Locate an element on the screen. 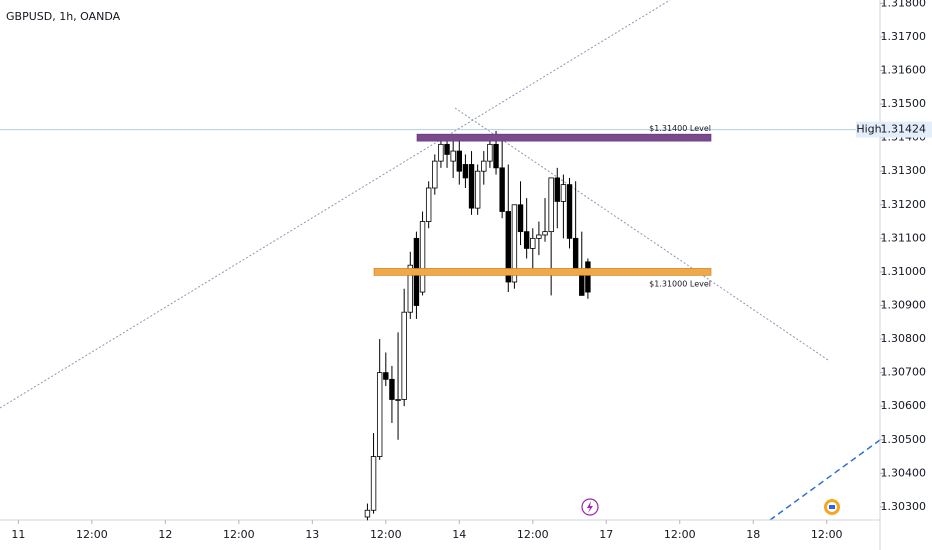 The height and width of the screenshot is (550, 932). y-tick-label: 1.31000 is located at coordinates (904, 271).